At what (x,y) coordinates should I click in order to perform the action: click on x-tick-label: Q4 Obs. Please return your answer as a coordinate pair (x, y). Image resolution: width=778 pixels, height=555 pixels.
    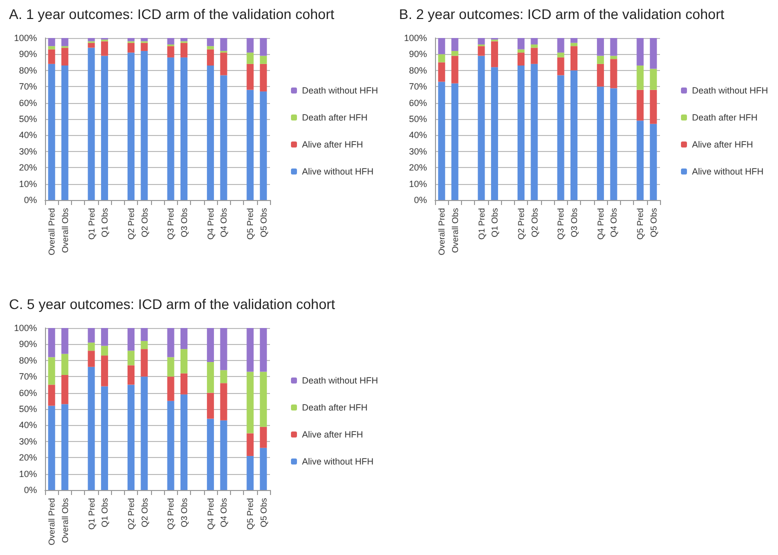
    Looking at the image, I should click on (613, 223).